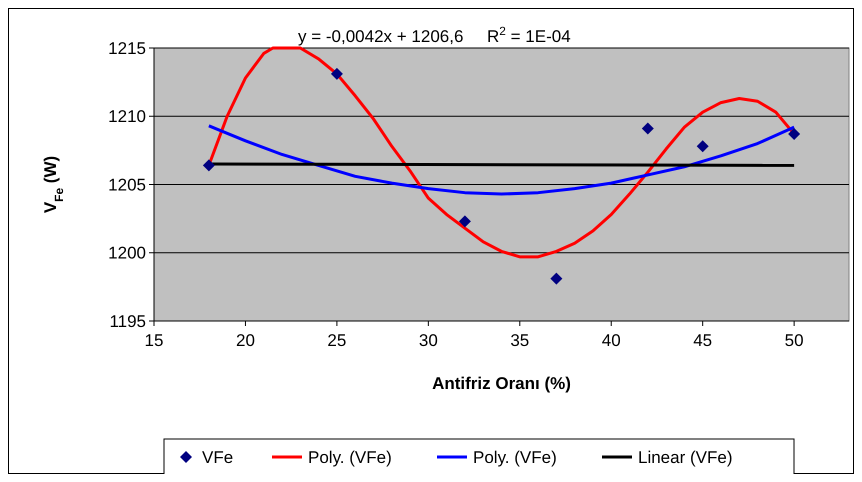  What do you see at coordinates (685, 457) in the screenshot?
I see `legend-label: Linear (VFe)` at bounding box center [685, 457].